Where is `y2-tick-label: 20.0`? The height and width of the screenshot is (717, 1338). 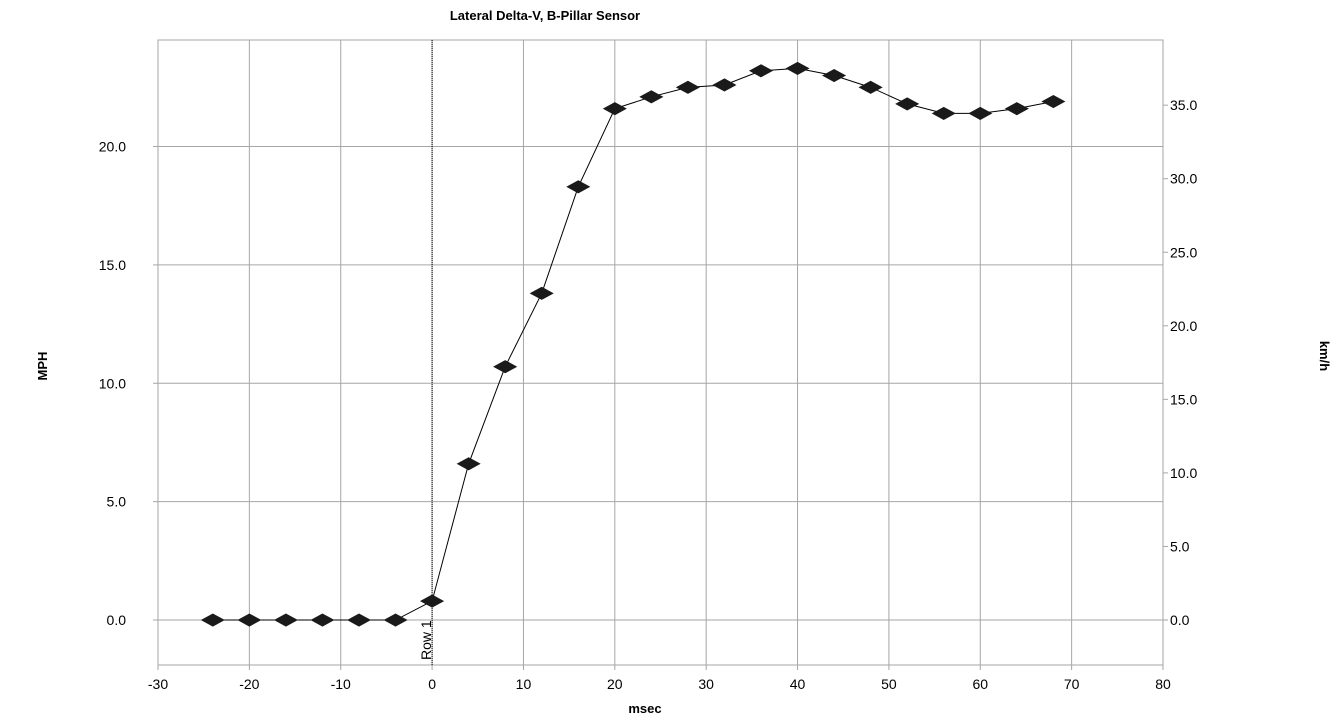
y2-tick-label: 20.0 is located at coordinates (1183, 326).